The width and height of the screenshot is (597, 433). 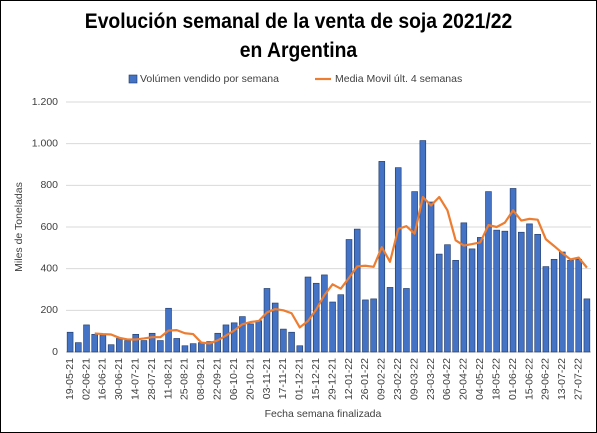 What do you see at coordinates (513, 379) in the screenshot?
I see `x-tick-label: 01-06-22` at bounding box center [513, 379].